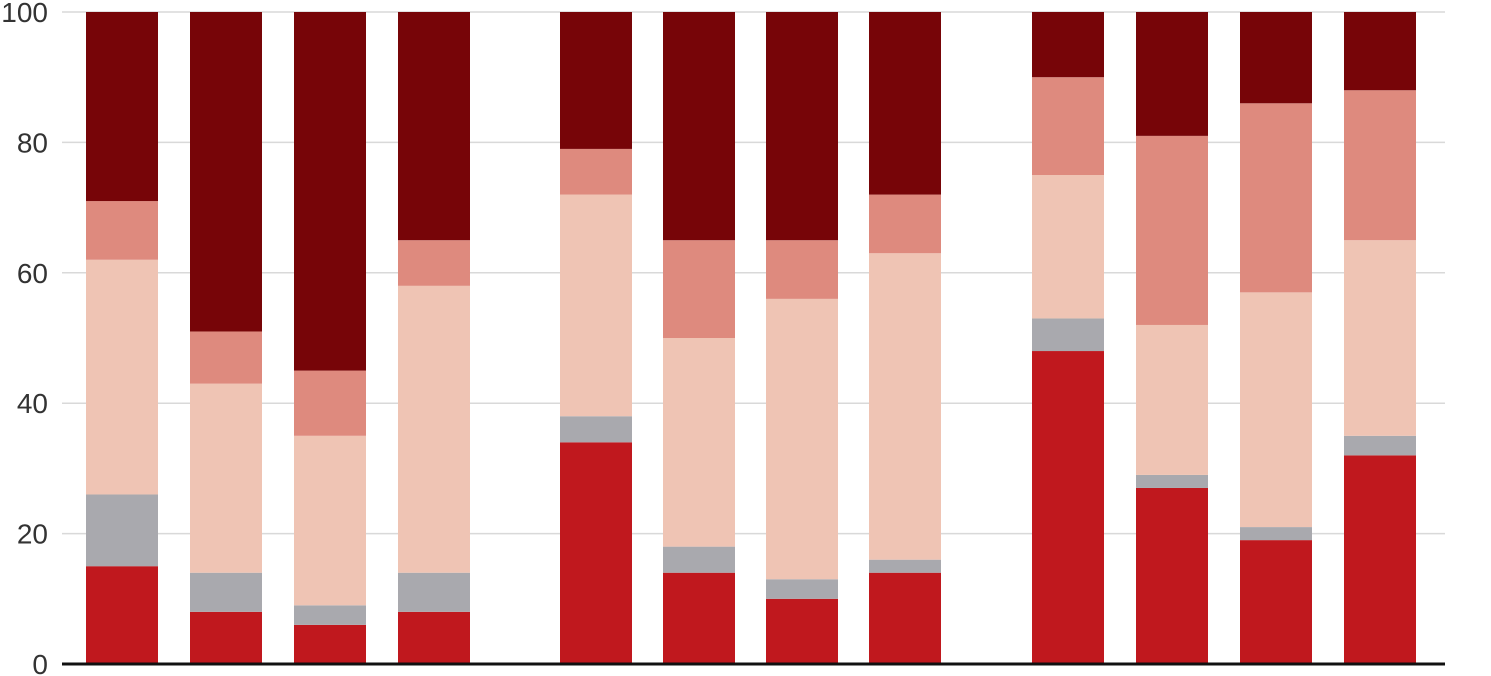  Describe the element at coordinates (32, 403) in the screenshot. I see `y-tick-label: 40` at that location.